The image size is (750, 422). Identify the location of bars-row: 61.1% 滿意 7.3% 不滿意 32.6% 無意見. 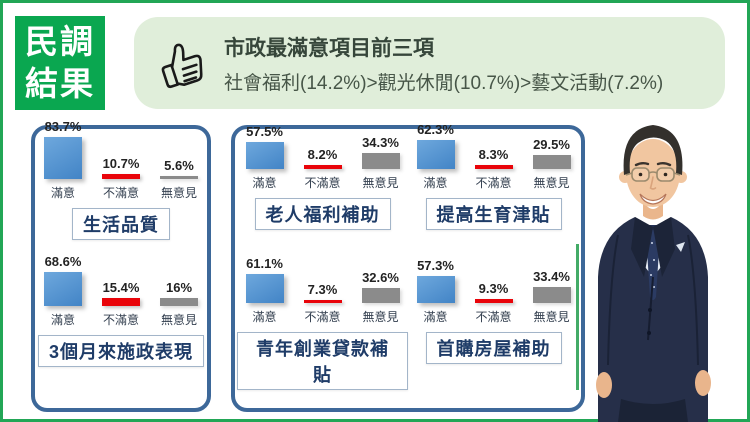
(322, 290).